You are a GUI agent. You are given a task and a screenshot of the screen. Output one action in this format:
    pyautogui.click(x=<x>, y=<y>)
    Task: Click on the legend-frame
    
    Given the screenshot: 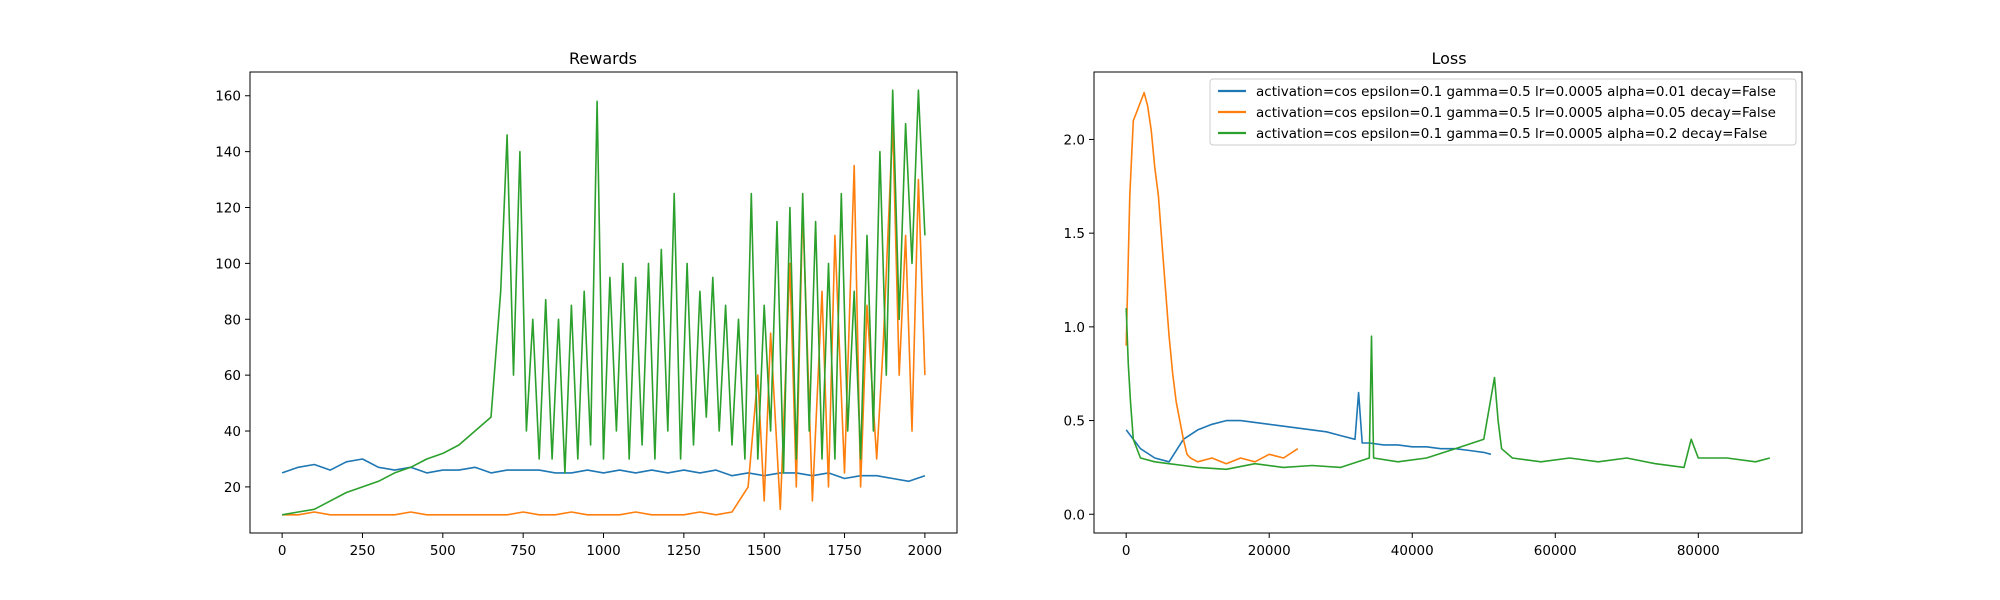 What is the action you would take?
    pyautogui.click(x=1503, y=112)
    